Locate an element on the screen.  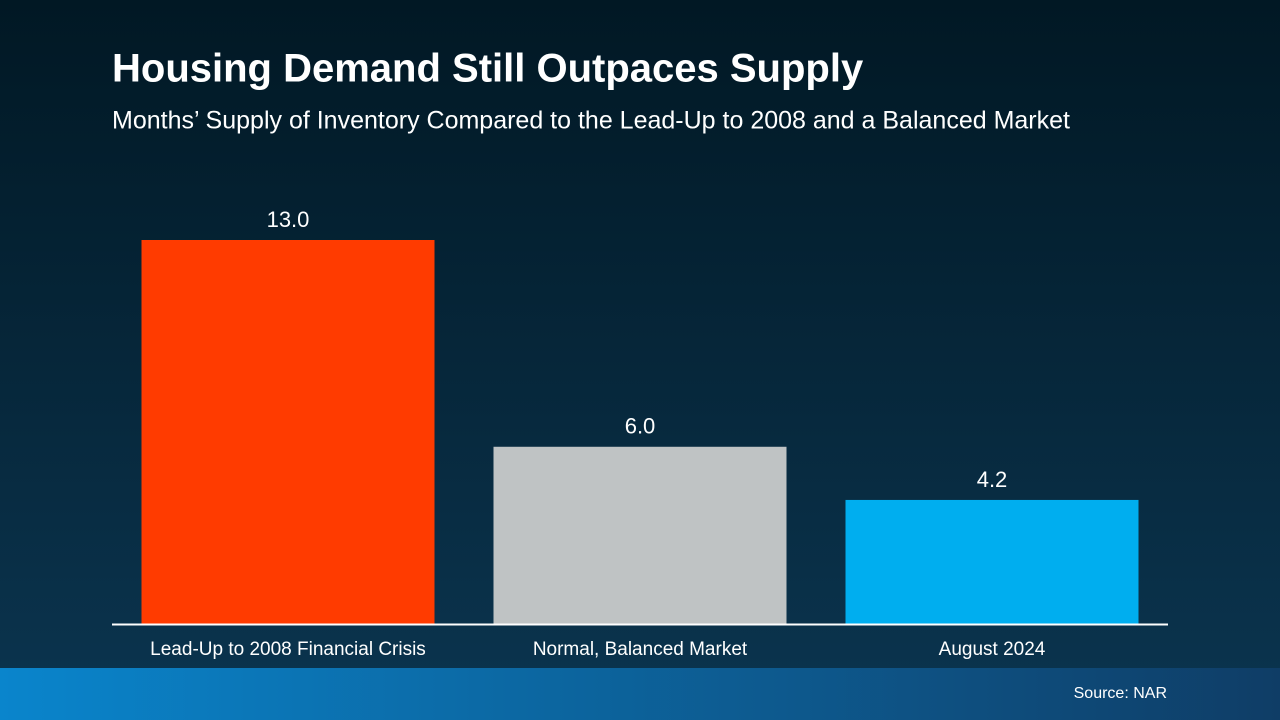
chart-title: Housing Demand Still Outpaces Supply is located at coordinates (488, 69).